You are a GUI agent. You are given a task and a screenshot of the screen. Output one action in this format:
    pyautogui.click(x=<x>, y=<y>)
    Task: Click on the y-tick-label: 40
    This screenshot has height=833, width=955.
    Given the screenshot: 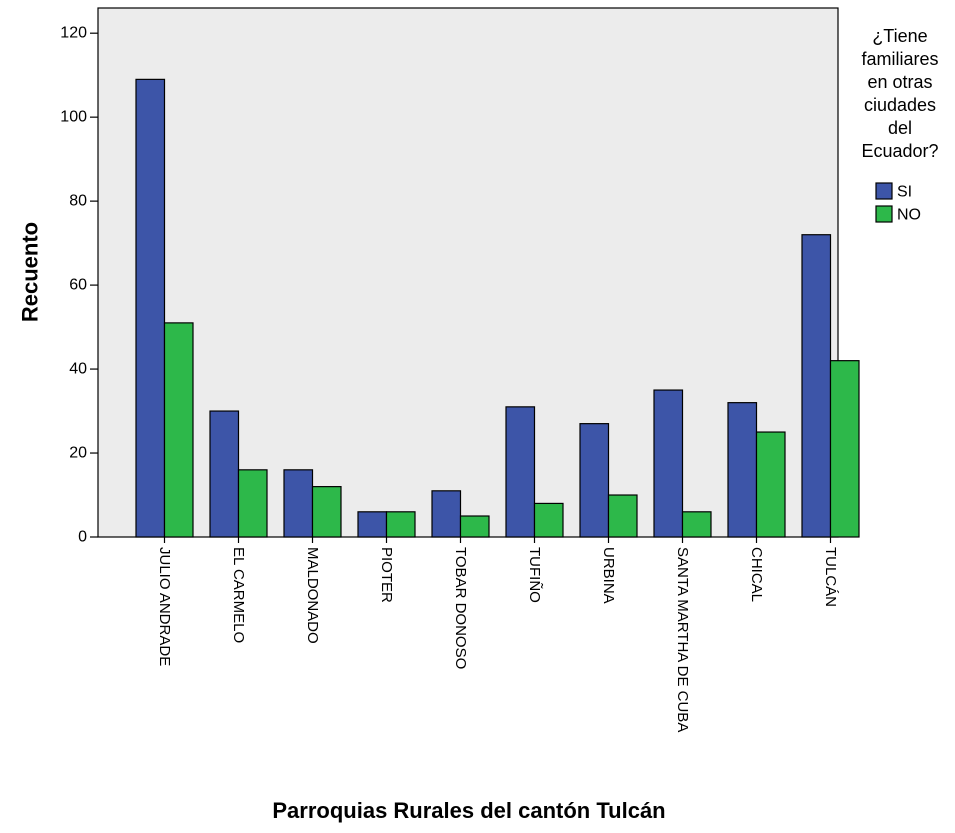 What is the action you would take?
    pyautogui.click(x=78, y=369)
    